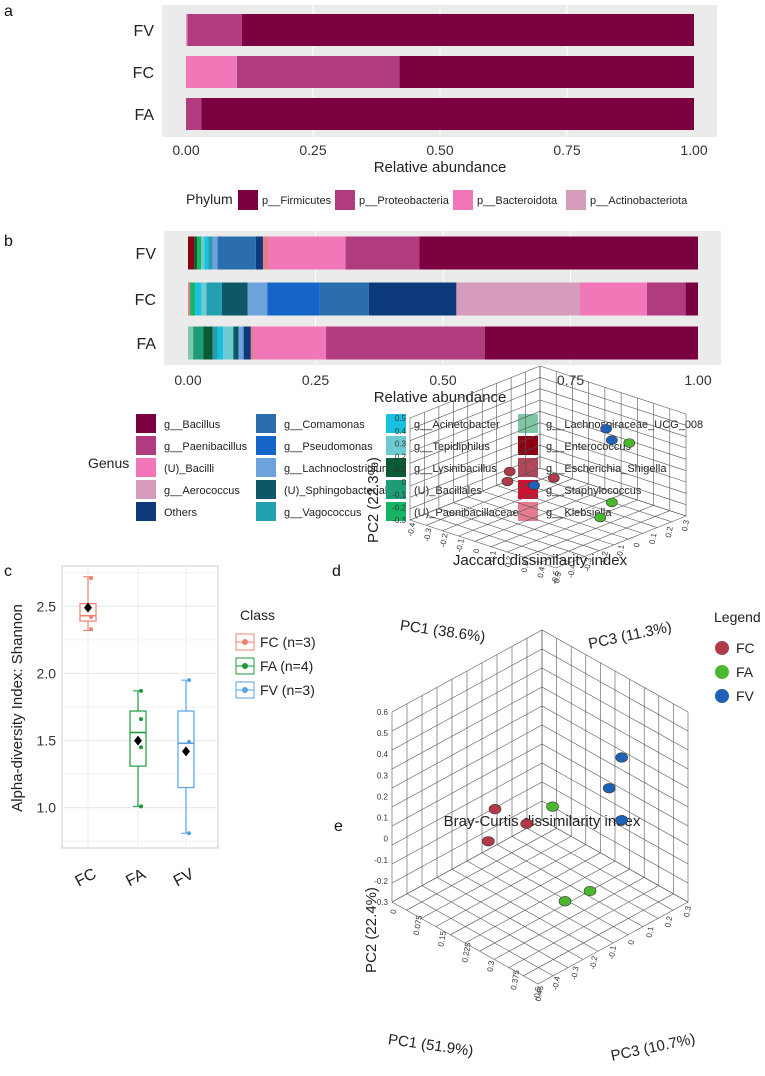 The image size is (765, 1076). I want to click on legend-label: (U)_Paenibacillaceae, so click(466, 513).